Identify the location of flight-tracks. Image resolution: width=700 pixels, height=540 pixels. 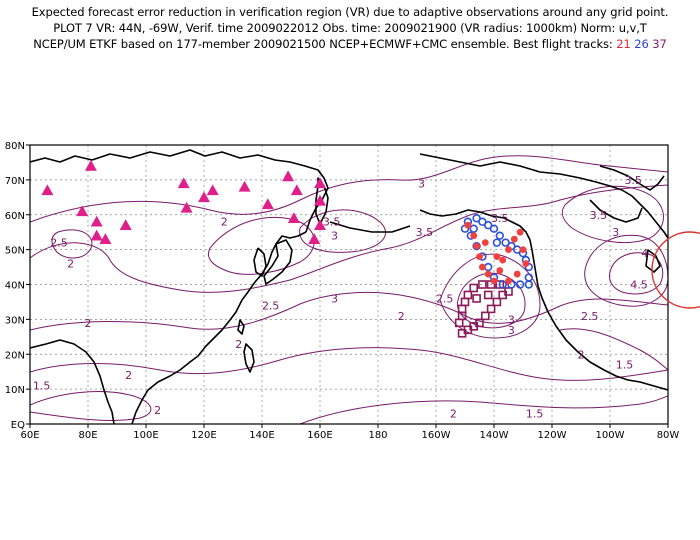
(493, 276).